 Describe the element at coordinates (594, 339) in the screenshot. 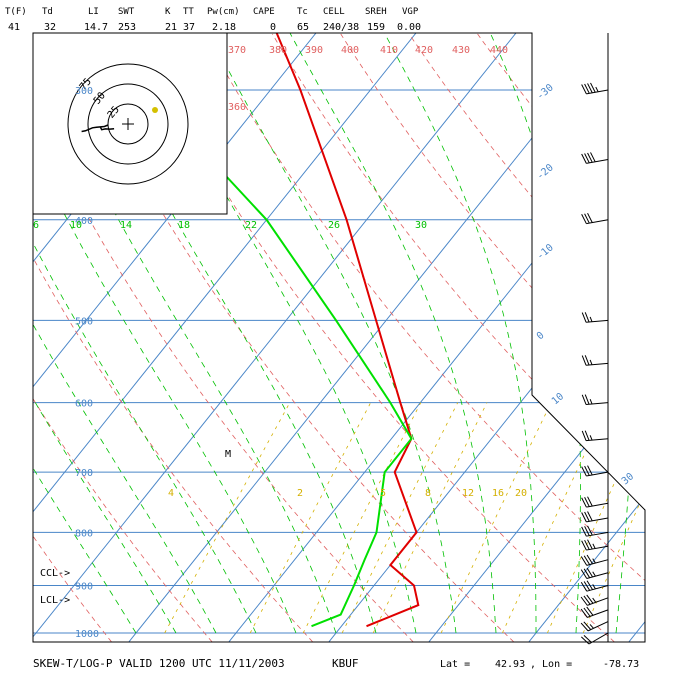

I see `wind-barbs` at that location.